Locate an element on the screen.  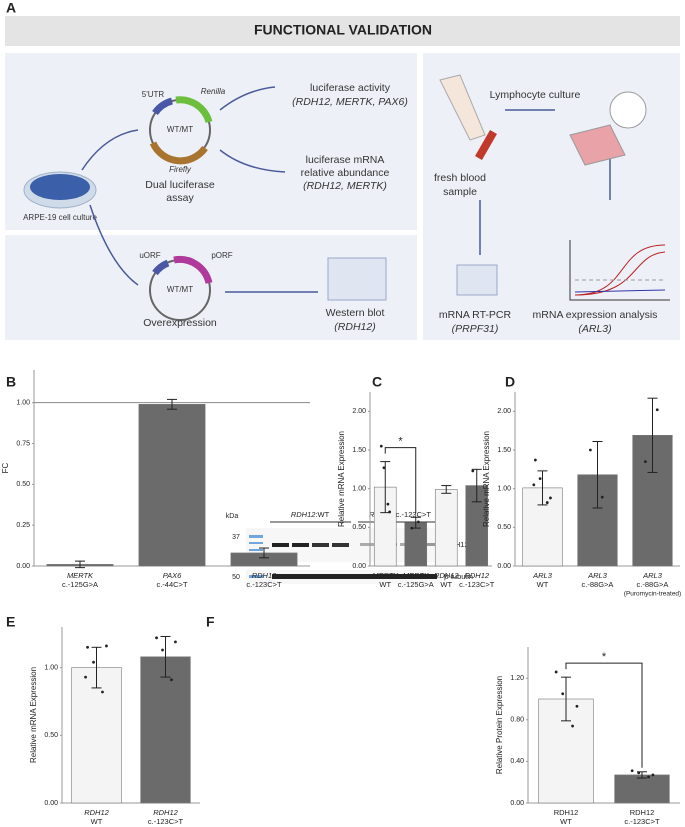
label: Firefly is located at coordinates (180, 169).